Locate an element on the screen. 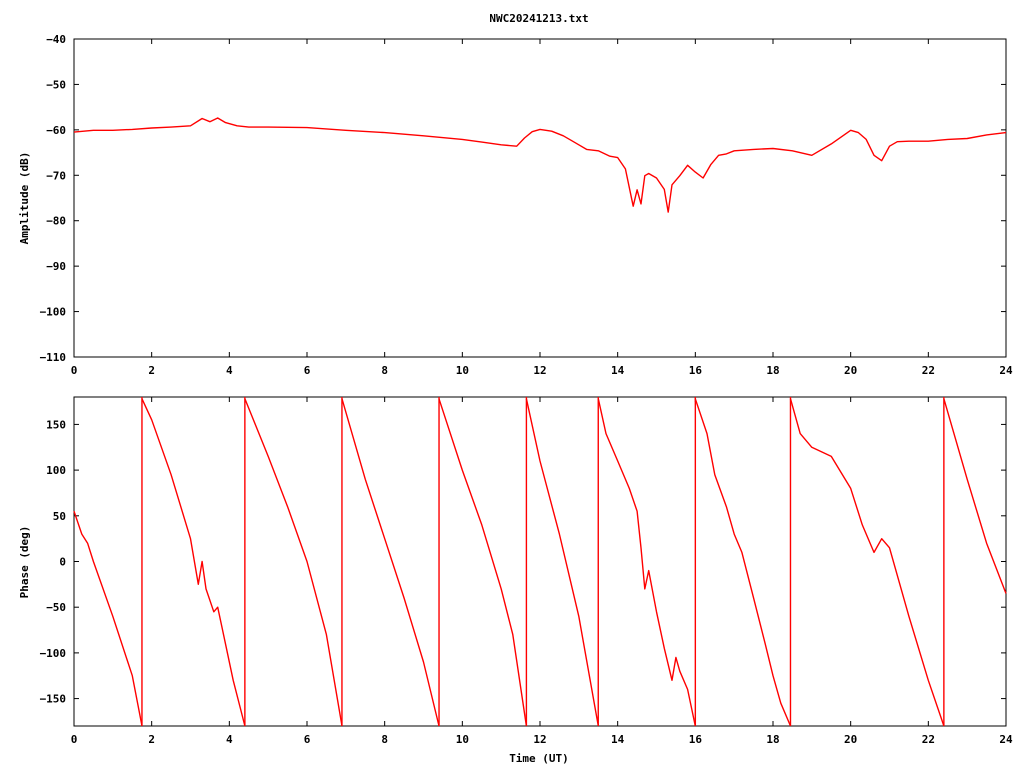 The image size is (1024, 773). phase-x-tick-label: 8 is located at coordinates (384, 739).